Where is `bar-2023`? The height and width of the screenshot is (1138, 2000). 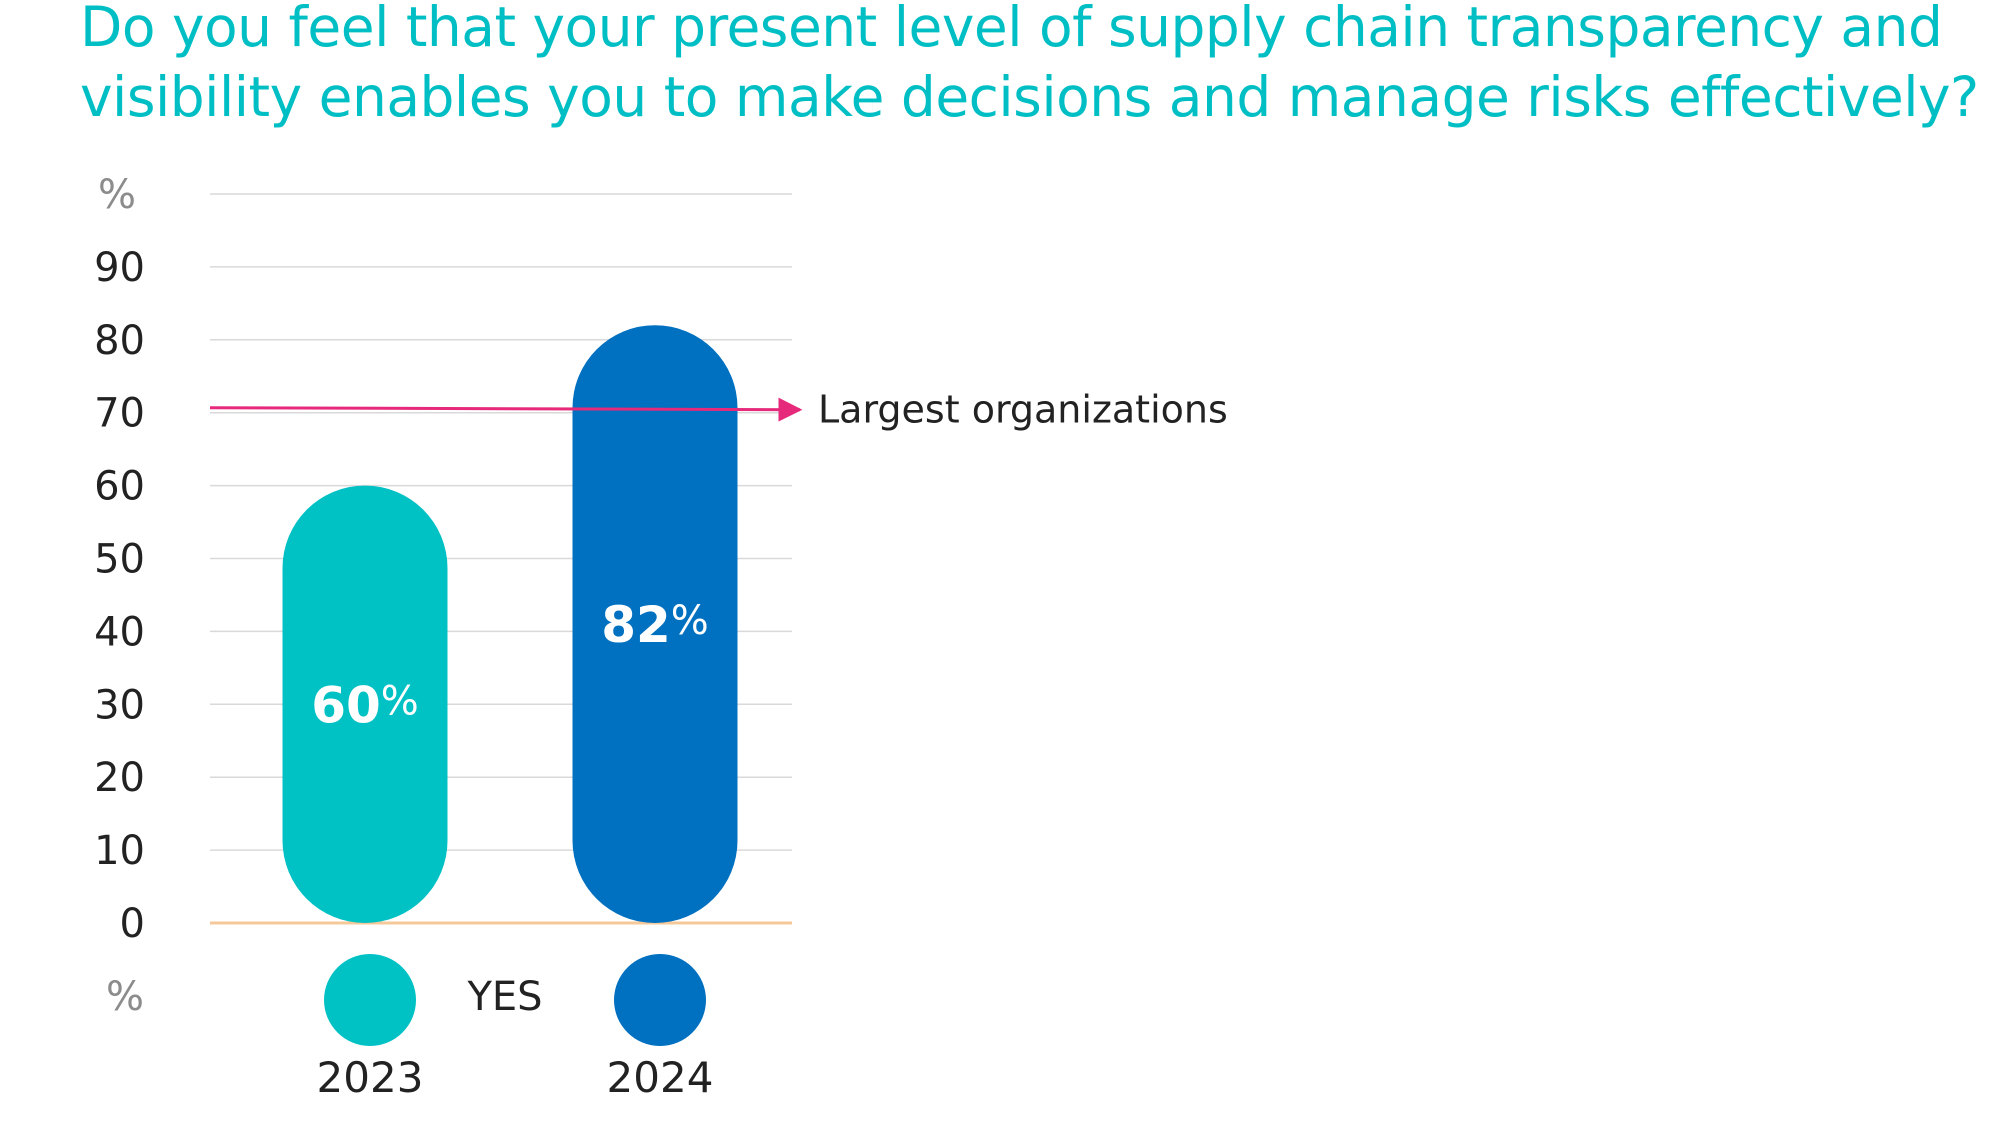 bar-2023 is located at coordinates (365, 704).